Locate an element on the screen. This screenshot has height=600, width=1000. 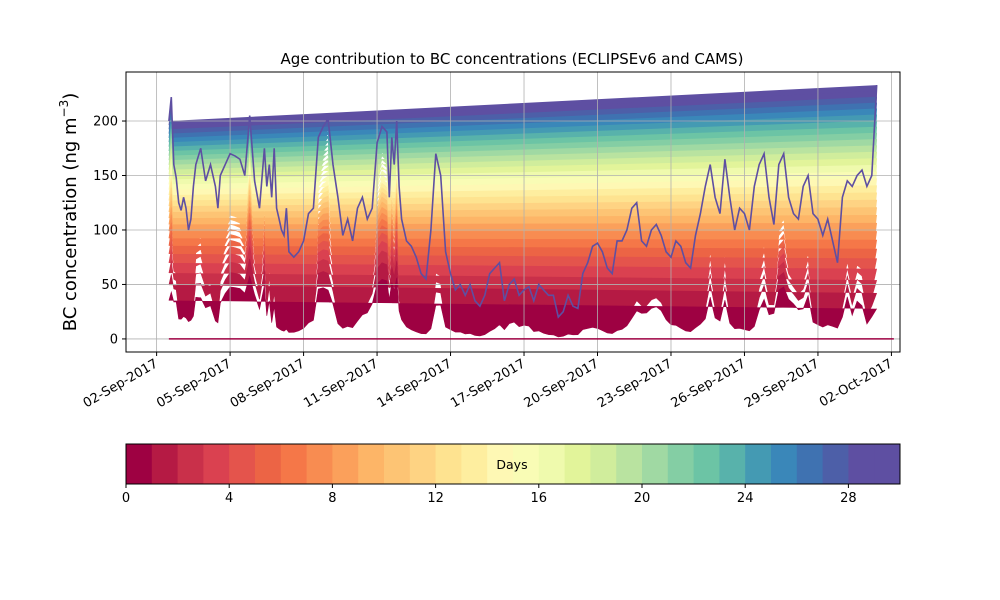
y-axis-label: BC concentration (ng m−3) is located at coordinates (69, 212).